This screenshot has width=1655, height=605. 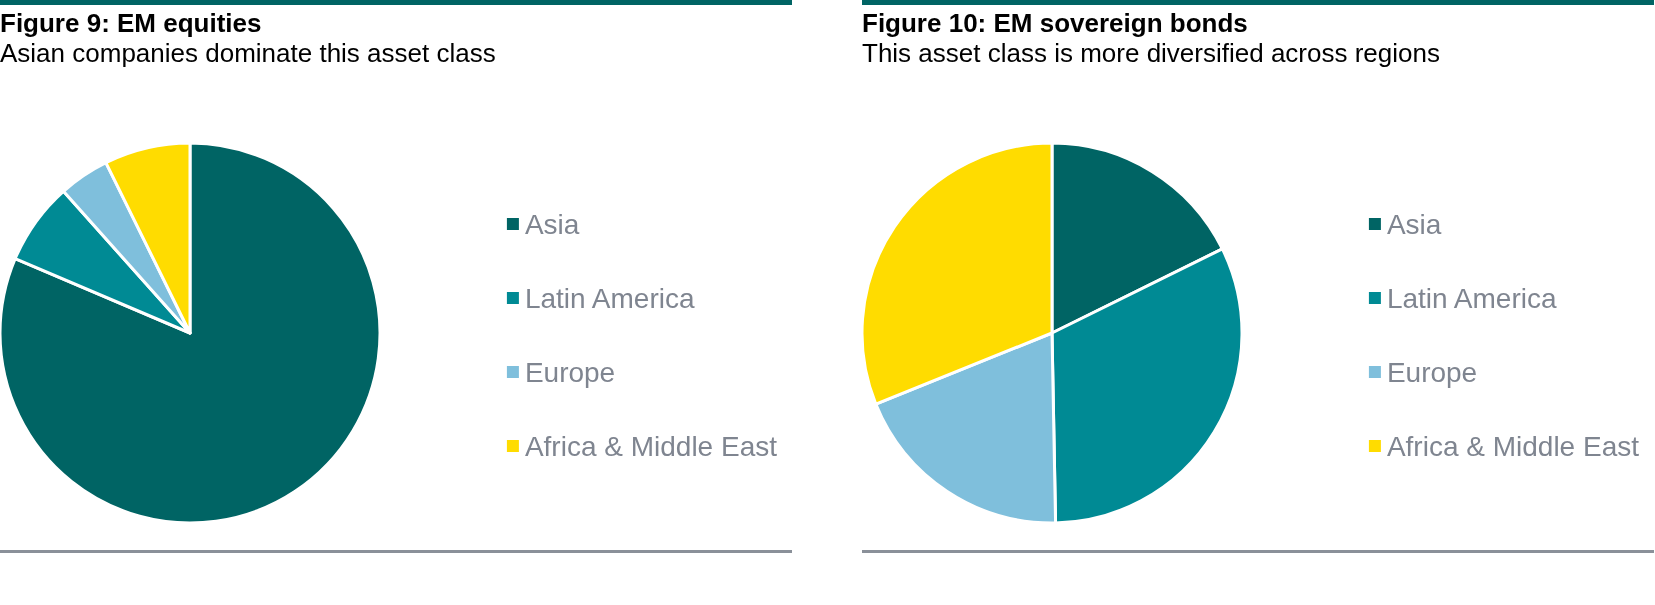 I want to click on chart-subtitle: Asian companies dominate this asset class, so click(x=248, y=53).